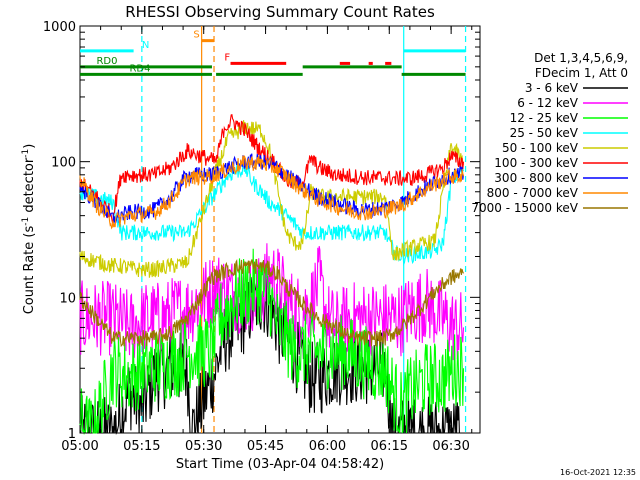 The width and height of the screenshot is (640, 480). Describe the element at coordinates (581, 58) in the screenshot. I see `legend-header-1: Det 1,3,4,5,6,9,` at that location.